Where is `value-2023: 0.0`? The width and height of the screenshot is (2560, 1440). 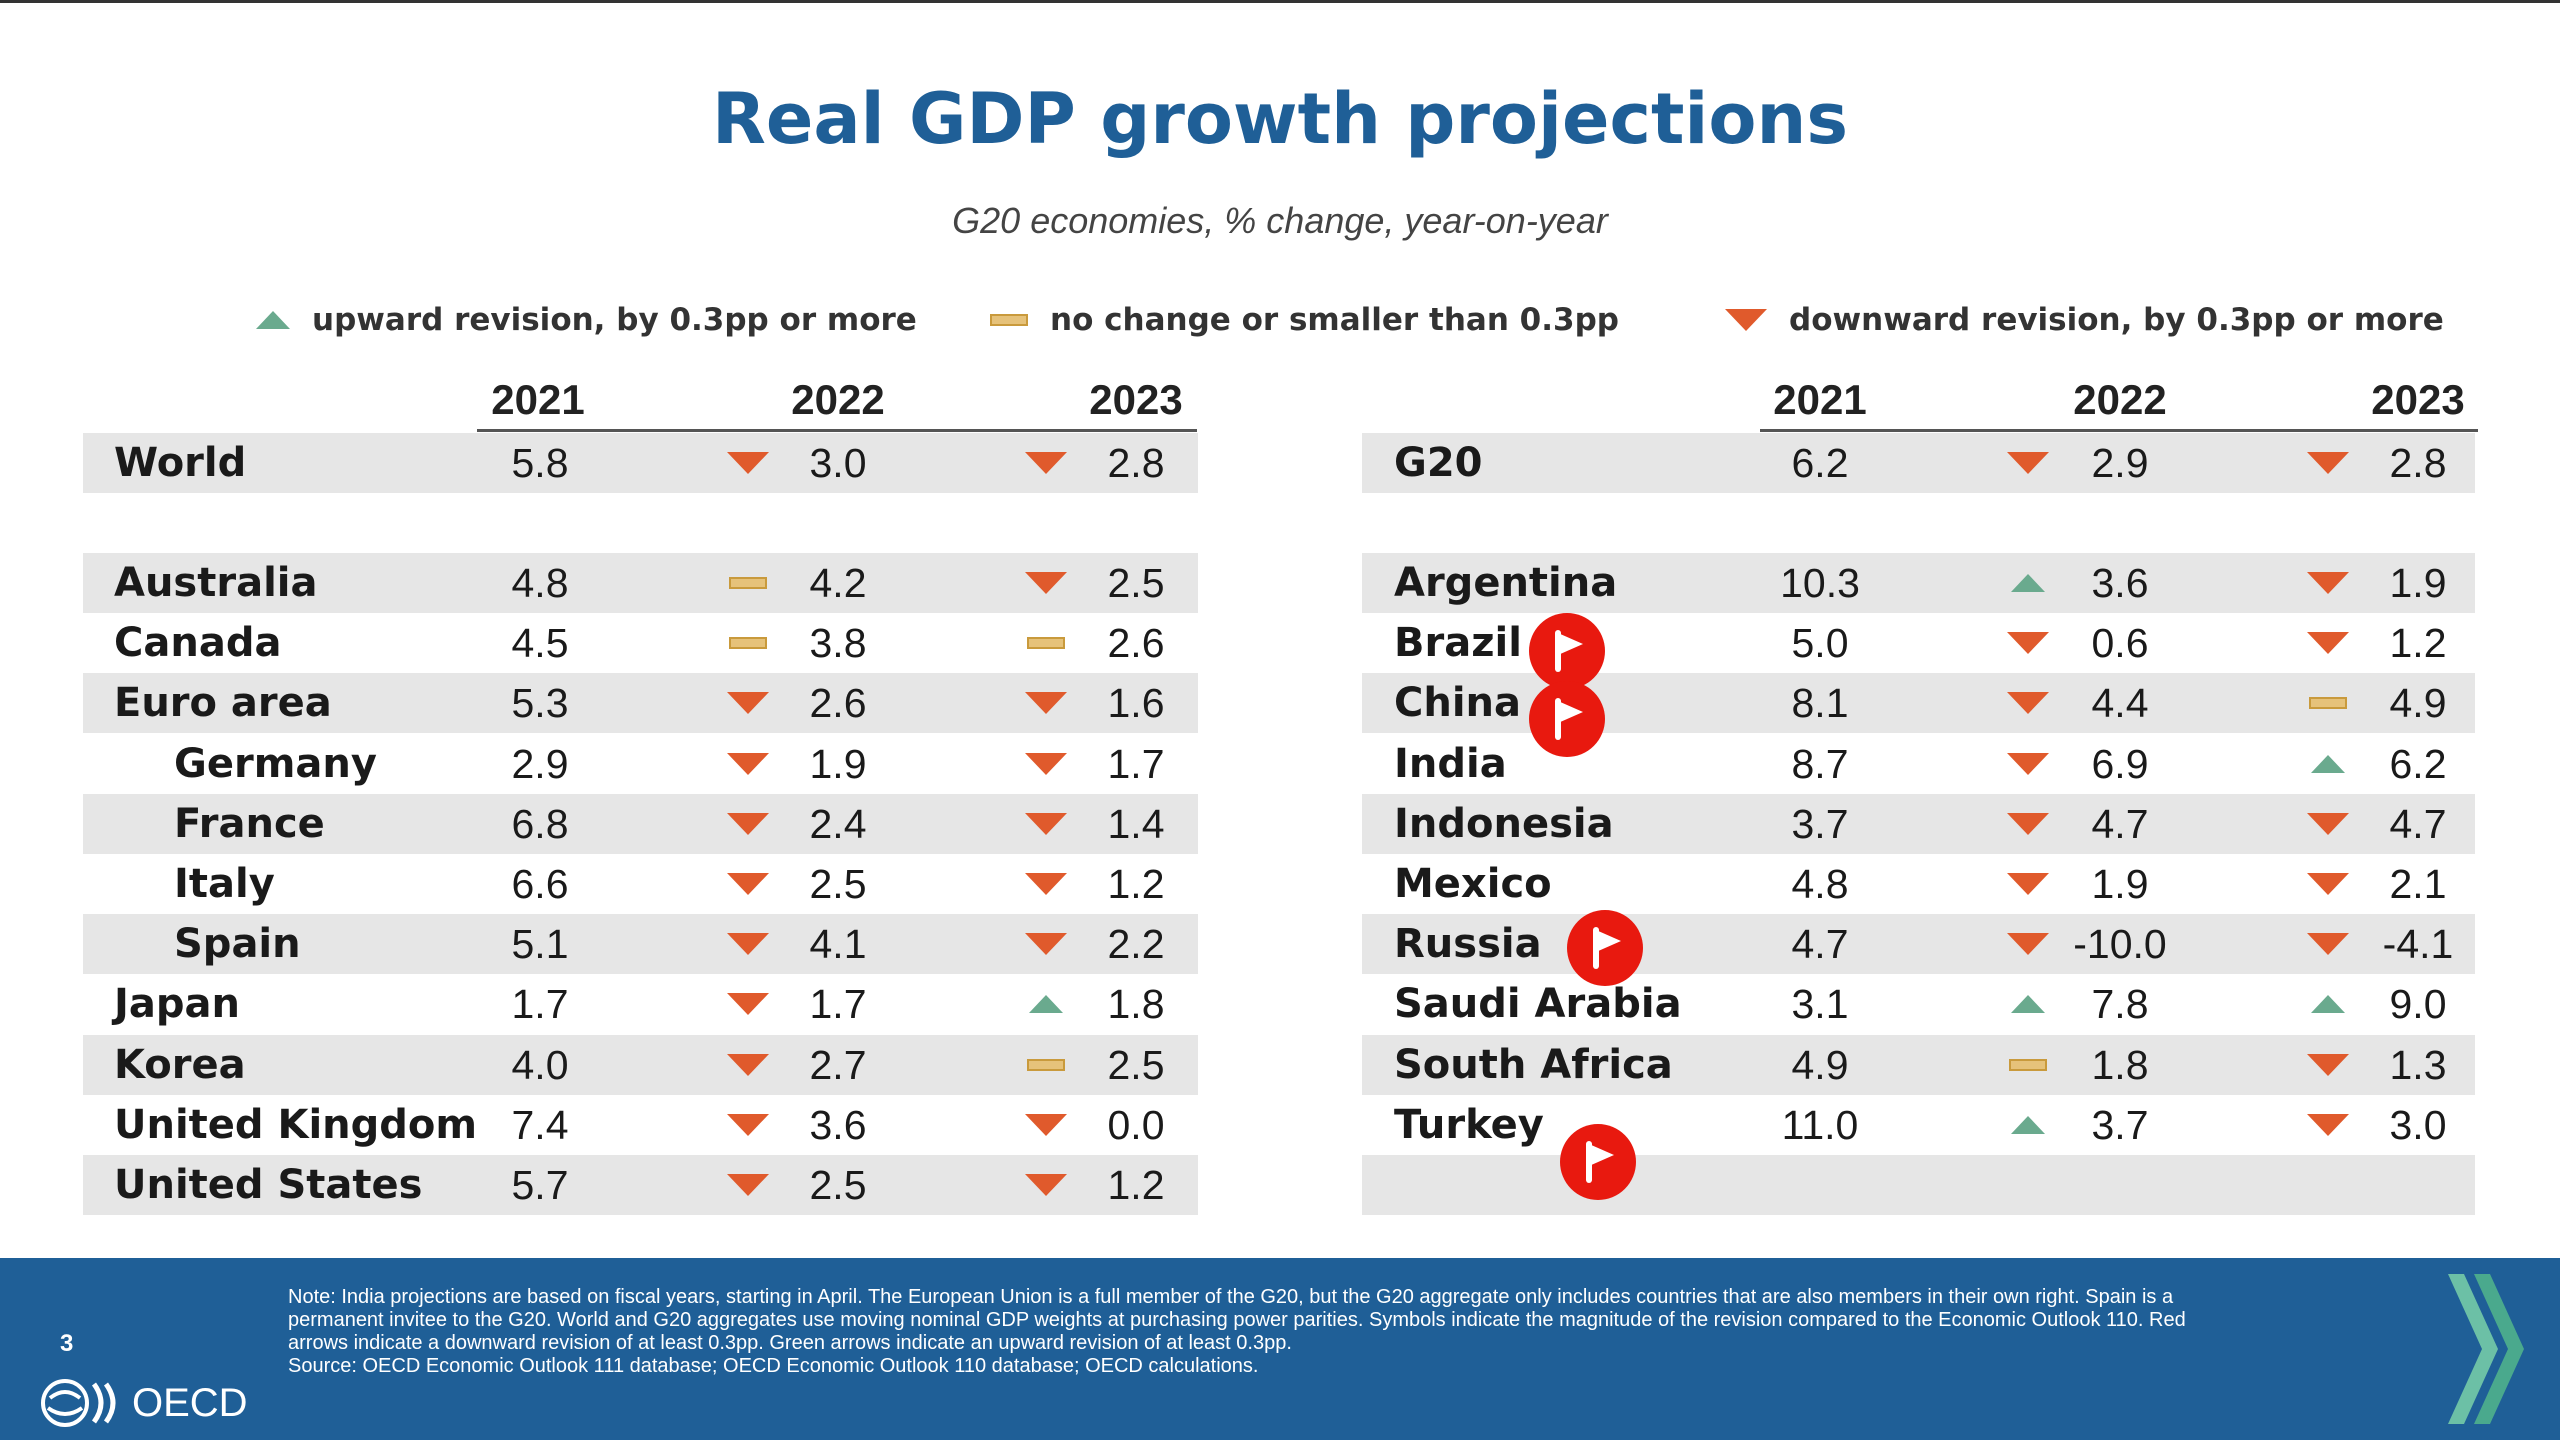 value-2023: 0.0 is located at coordinates (1136, 1125).